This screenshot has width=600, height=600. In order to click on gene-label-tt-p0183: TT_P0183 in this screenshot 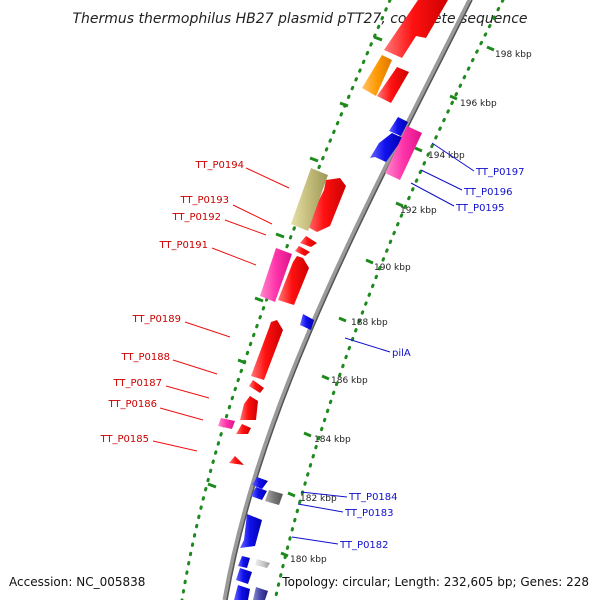, I will do `click(369, 513)`.